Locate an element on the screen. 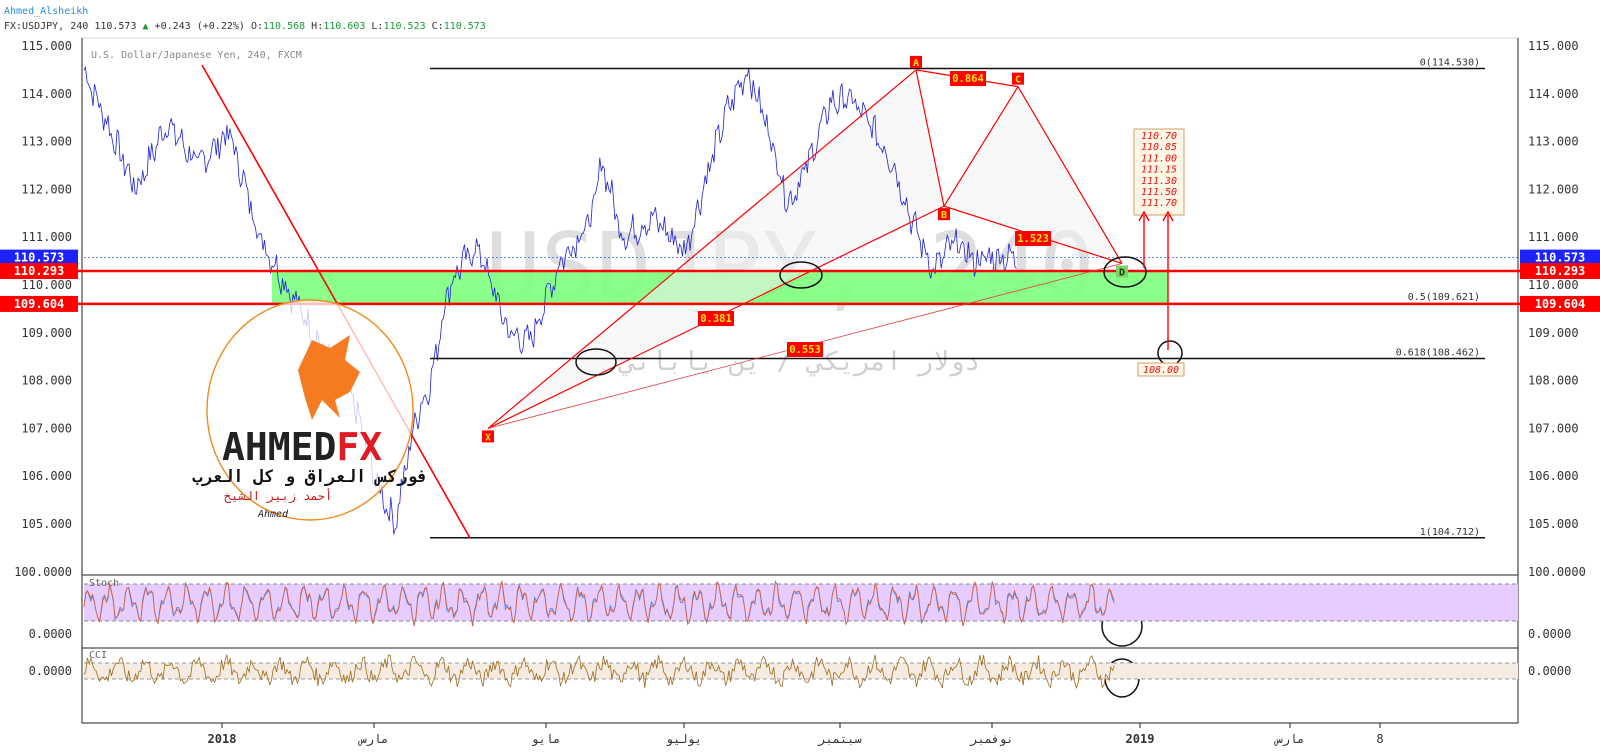 This screenshot has width=1600, height=755. y-tick-right: 108.000 is located at coordinates (1553, 381).